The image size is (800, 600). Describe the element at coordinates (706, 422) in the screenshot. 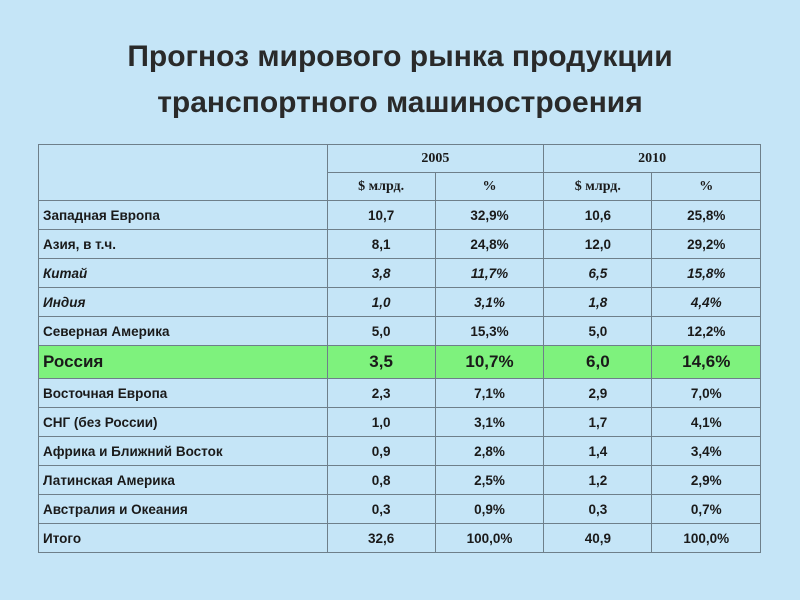

I see `value-cell-pct-2010: 4,1%` at that location.